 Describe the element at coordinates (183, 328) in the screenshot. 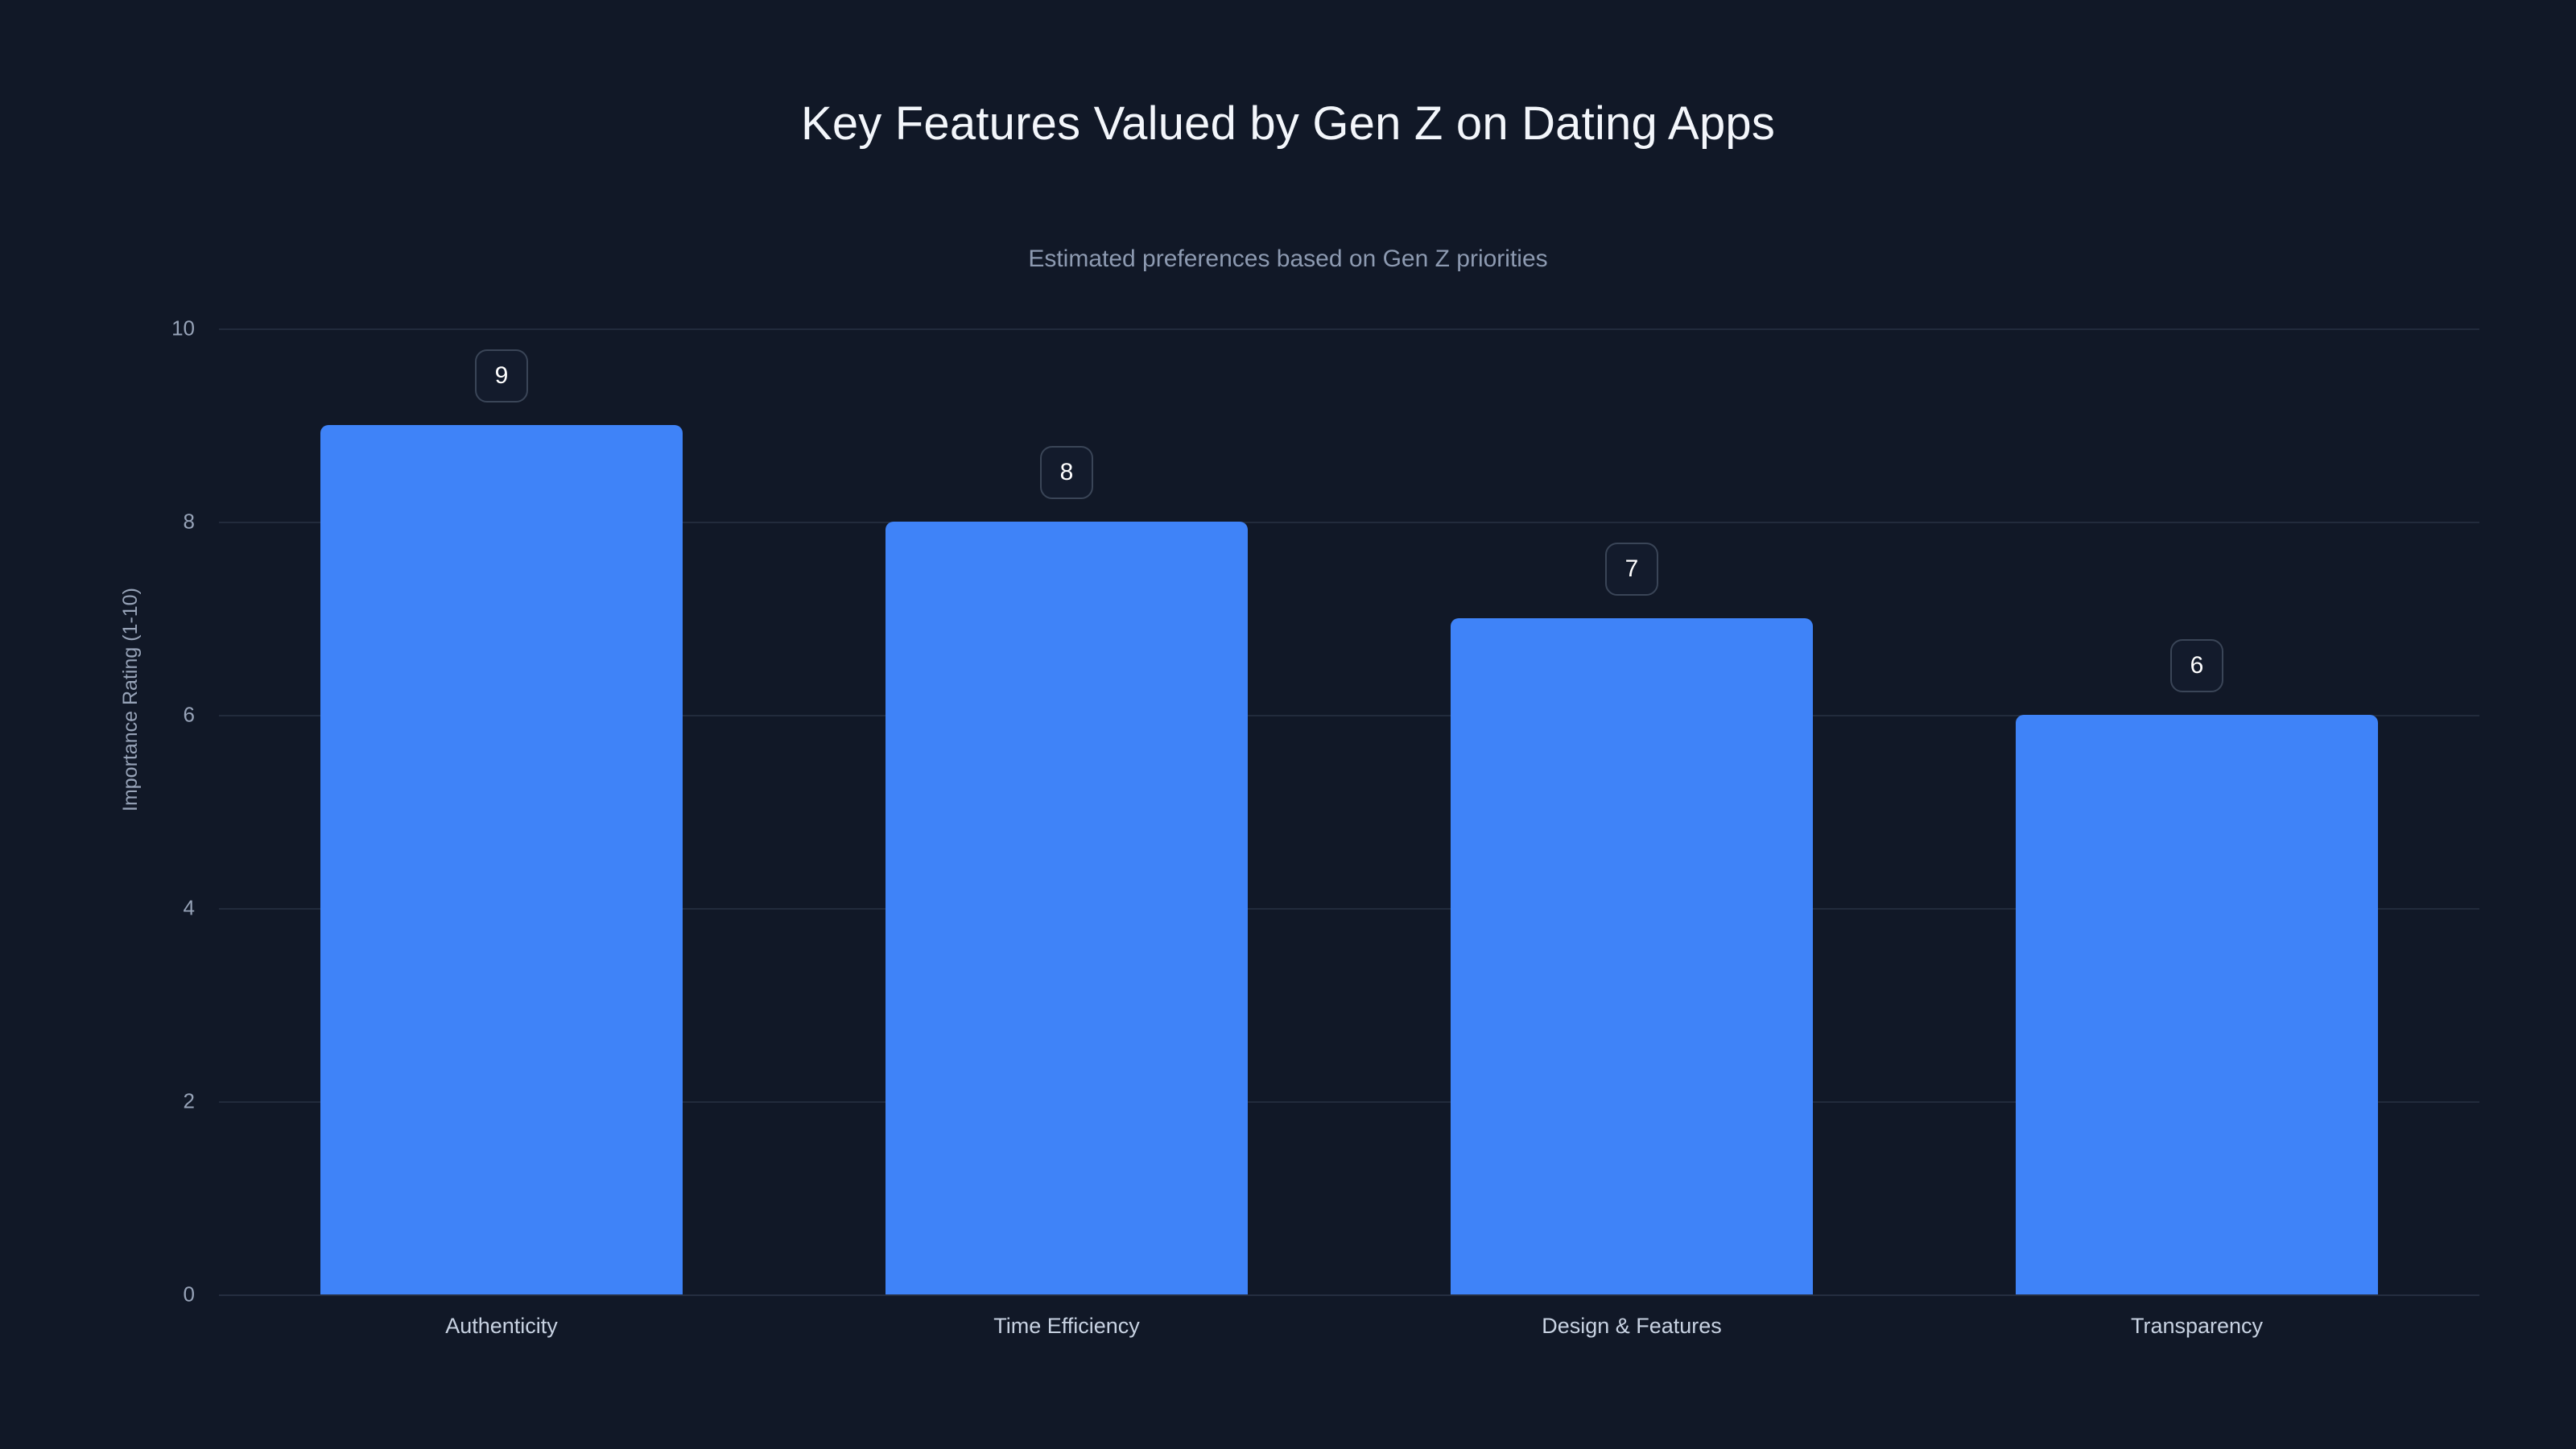

I see `y-tick-label-10: 10` at that location.